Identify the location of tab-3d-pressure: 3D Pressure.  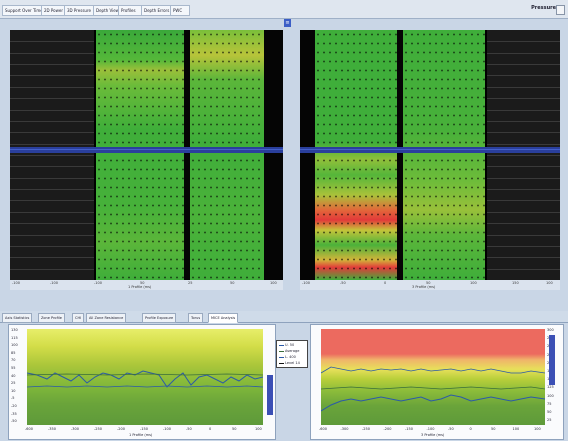
(80, 10).